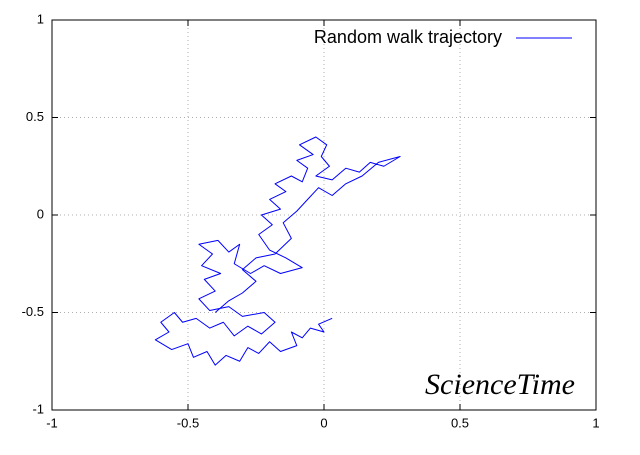  What do you see at coordinates (40, 18) in the screenshot?
I see `y-tick-label: 1` at bounding box center [40, 18].